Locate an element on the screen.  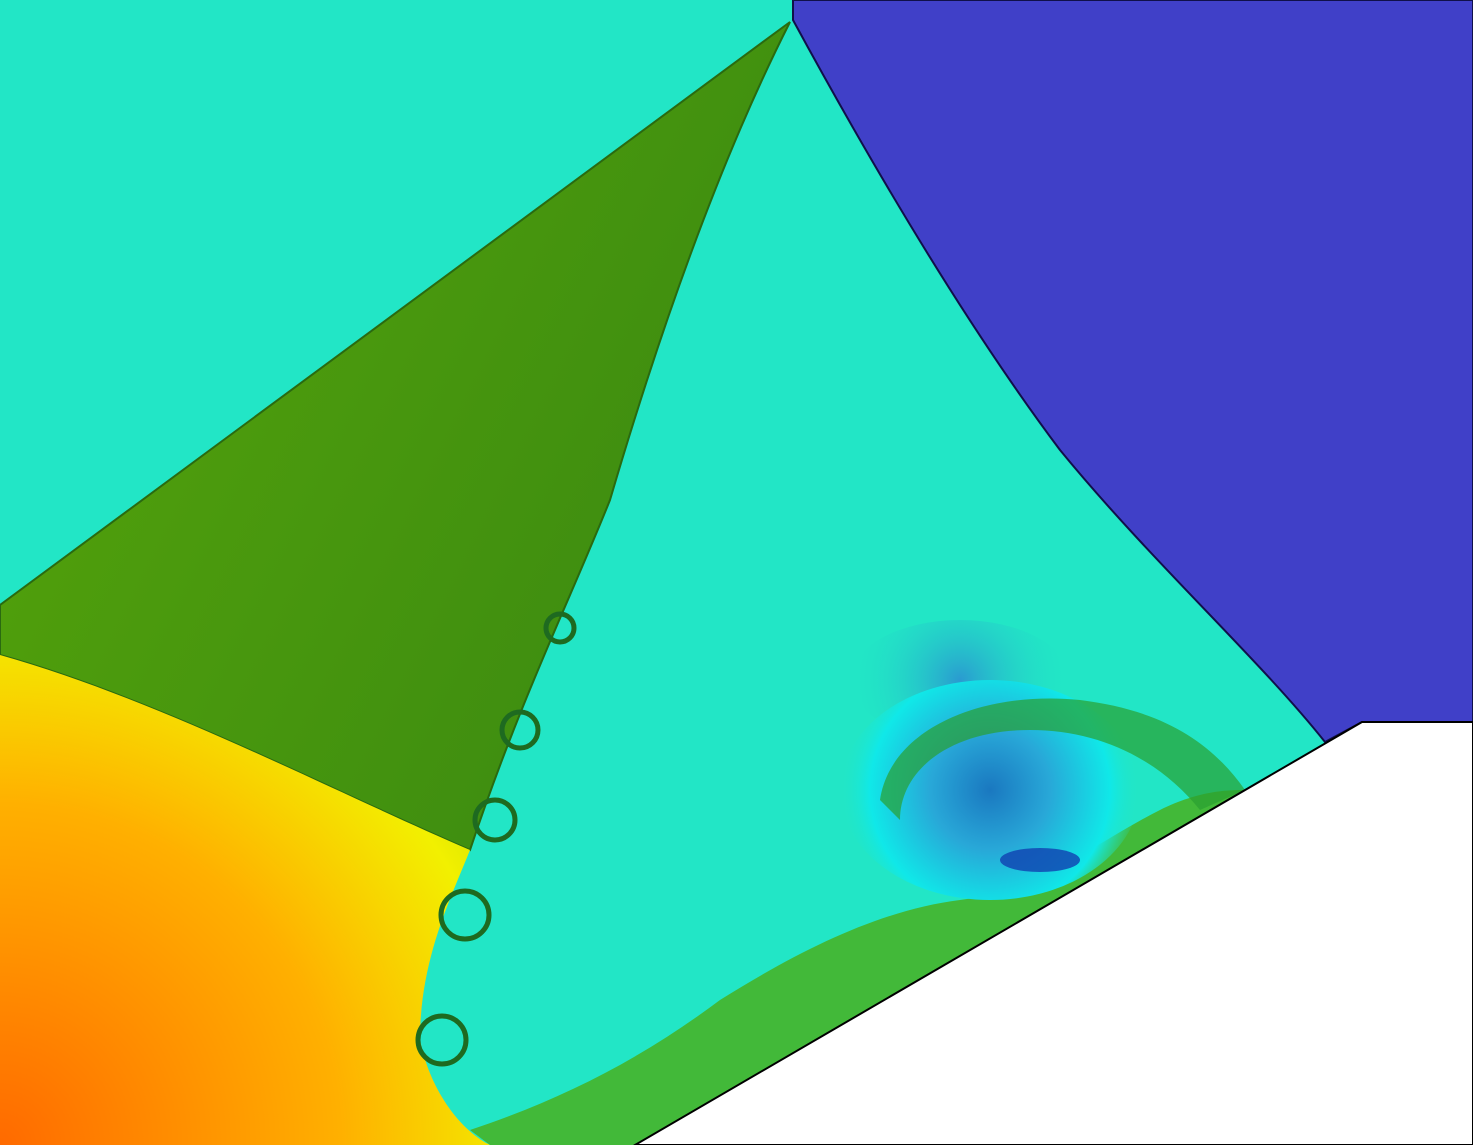
hot-region is located at coordinates (245, 900).